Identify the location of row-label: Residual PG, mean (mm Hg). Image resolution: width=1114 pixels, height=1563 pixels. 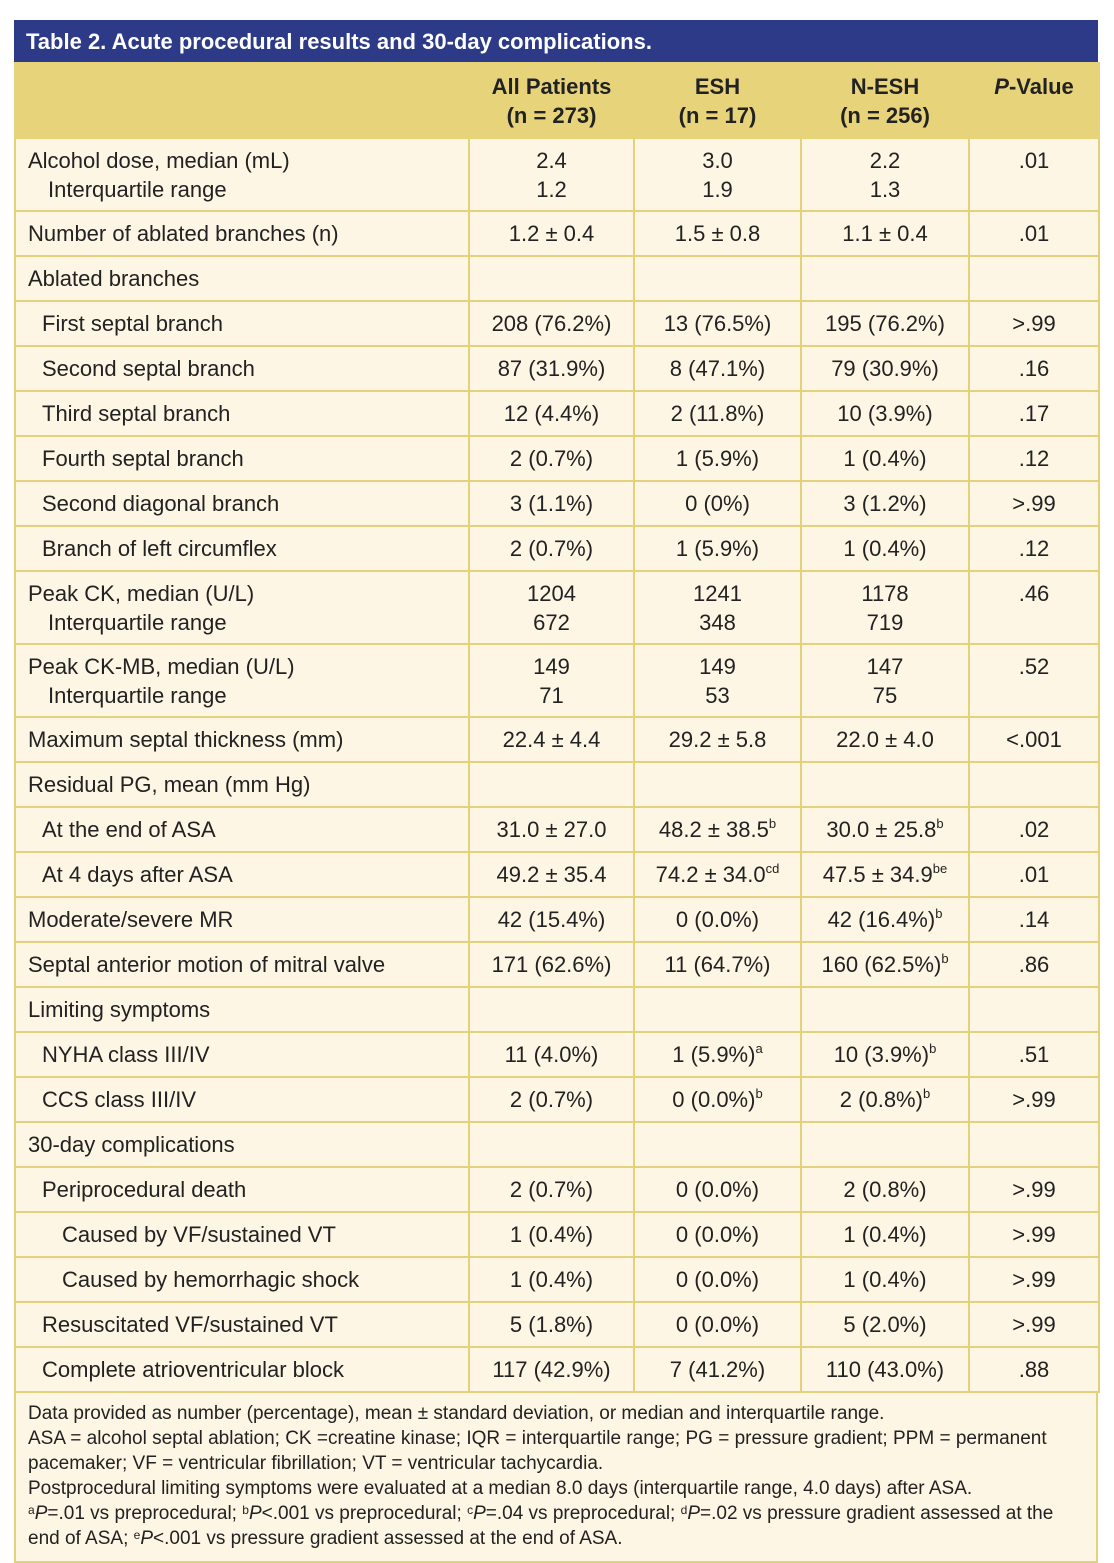
(242, 784).